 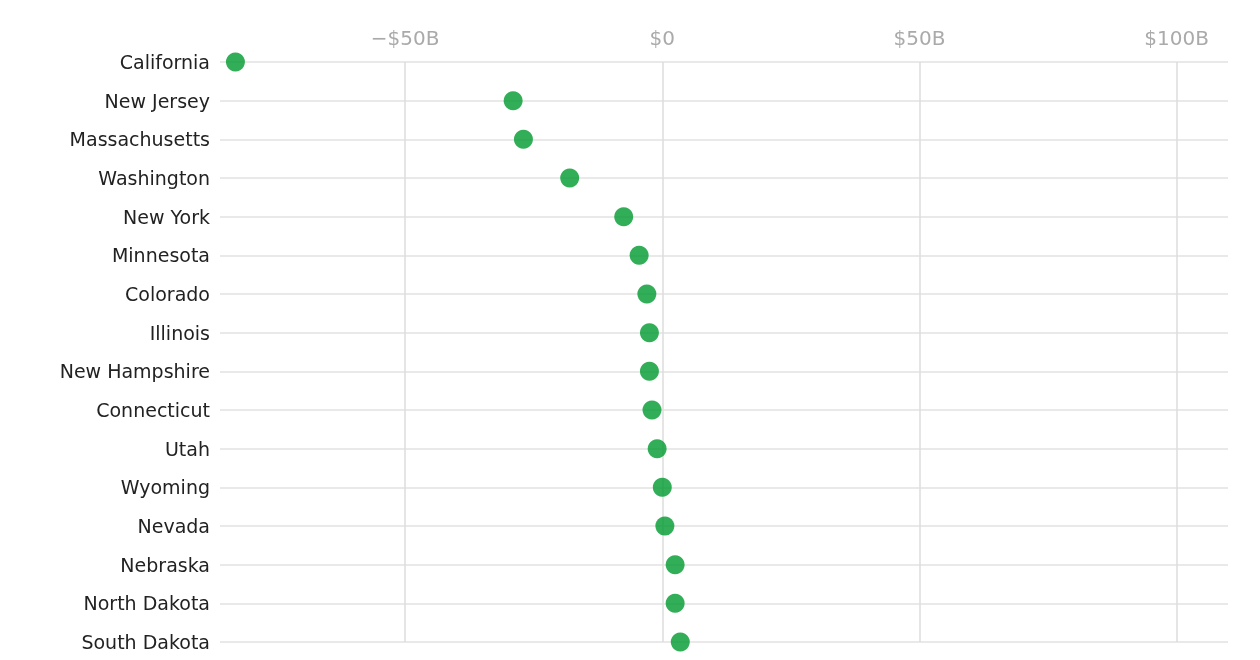 What do you see at coordinates (164, 62) in the screenshot?
I see `y-tick-label: California` at bounding box center [164, 62].